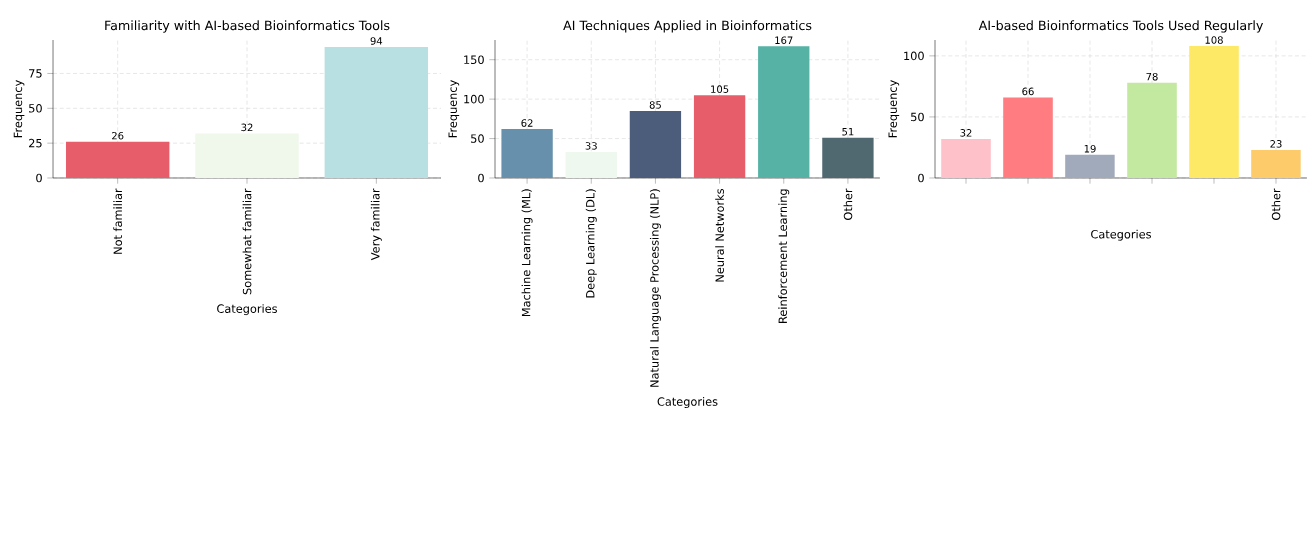 The width and height of the screenshot is (1313, 542). Describe the element at coordinates (1090, 148) in the screenshot. I see `data-label: 19` at that location.